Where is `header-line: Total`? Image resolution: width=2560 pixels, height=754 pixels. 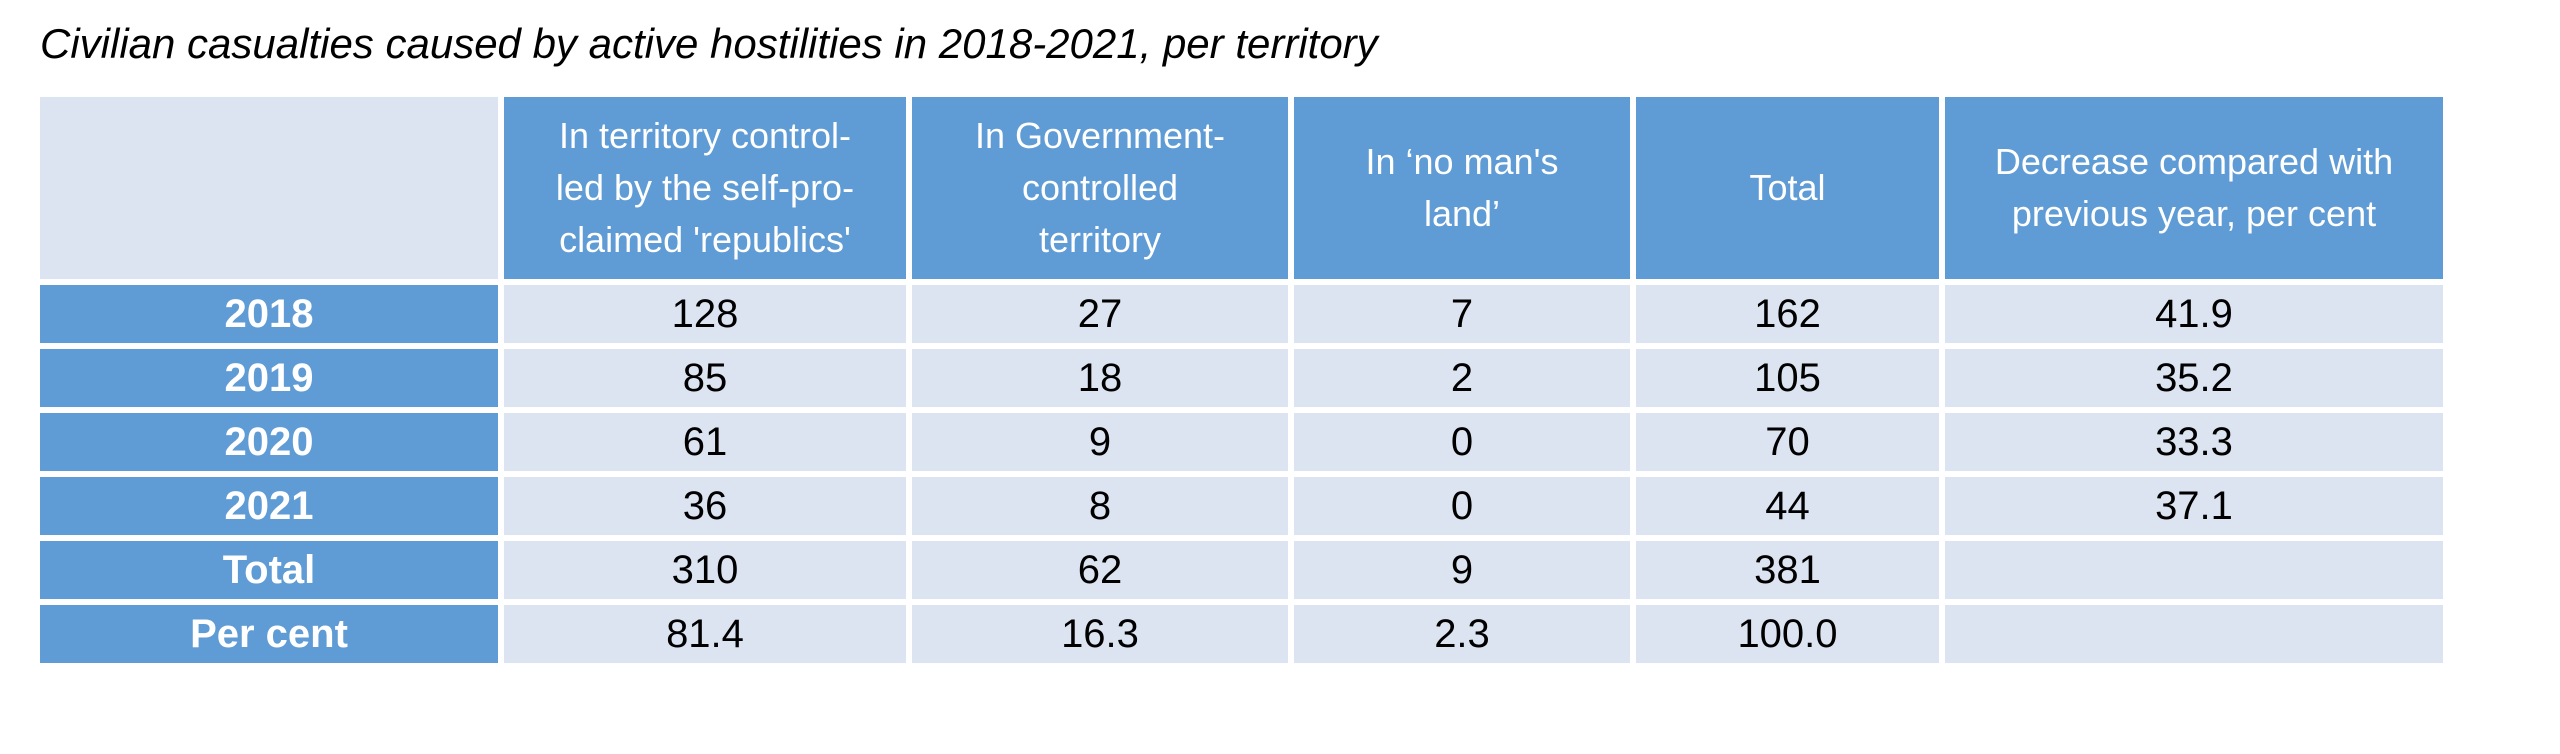
header-line: Total is located at coordinates (1787, 187).